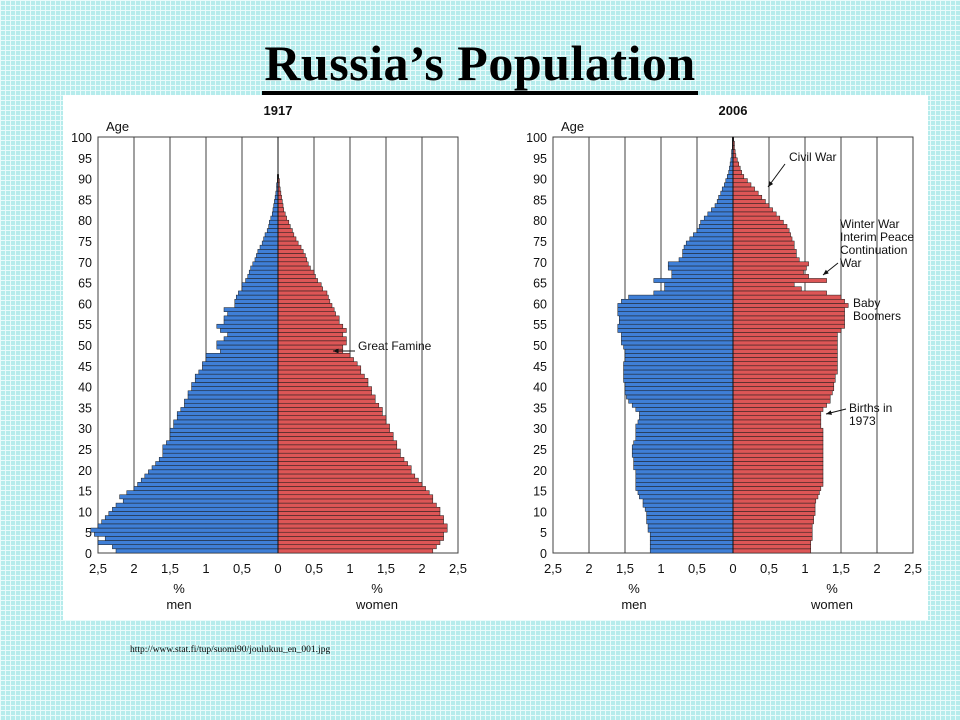  What do you see at coordinates (85, 388) in the screenshot?
I see `y-tick-label: 40` at bounding box center [85, 388].